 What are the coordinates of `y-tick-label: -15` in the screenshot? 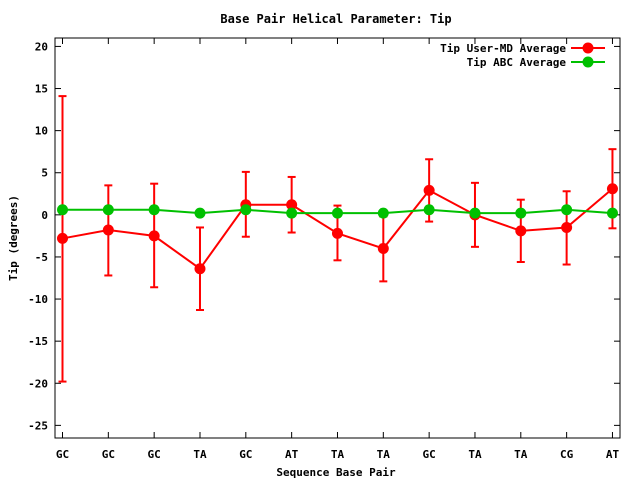 It's located at (38, 341).